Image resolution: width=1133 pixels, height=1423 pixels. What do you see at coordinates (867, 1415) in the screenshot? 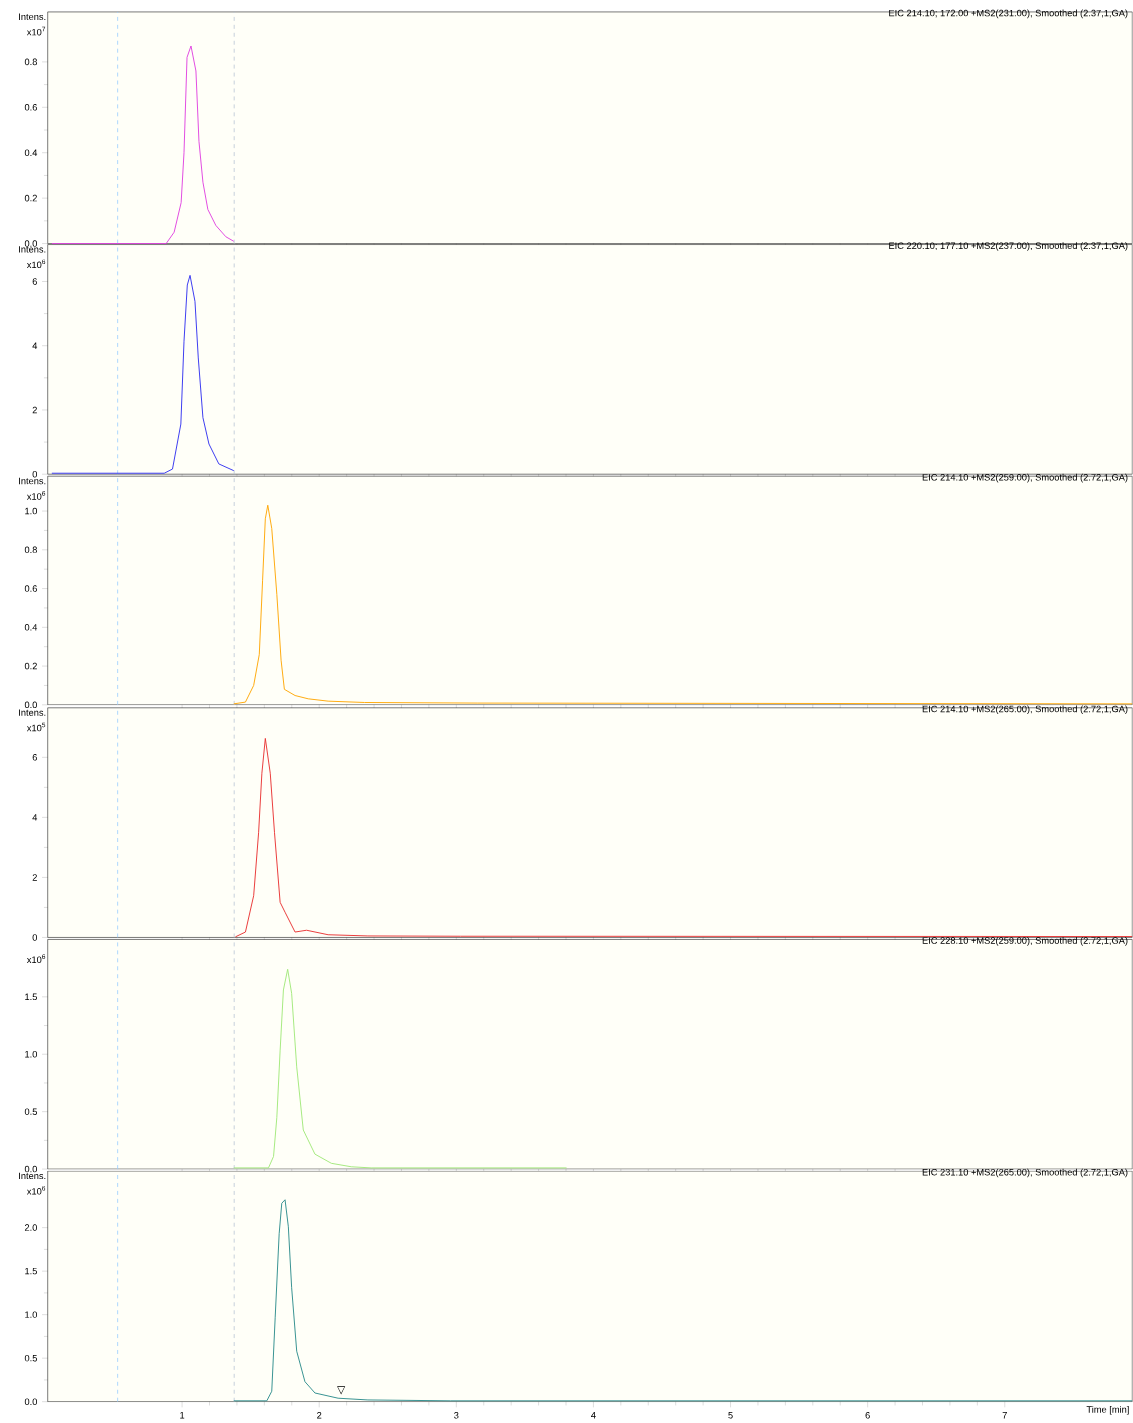
I see `x-tick-label: 6` at bounding box center [867, 1415].